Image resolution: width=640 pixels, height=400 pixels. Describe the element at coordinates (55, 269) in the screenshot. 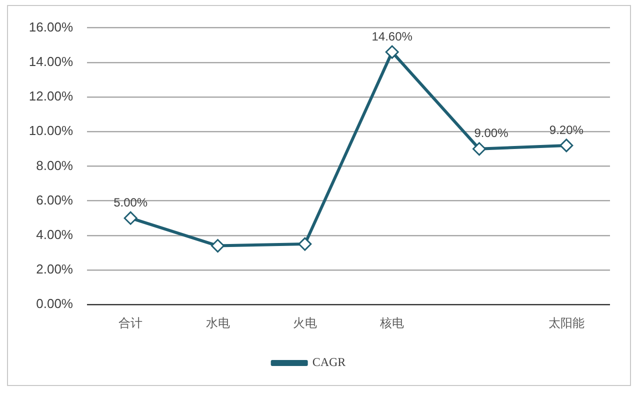

I see `y-tick-label: 2.00%` at that location.